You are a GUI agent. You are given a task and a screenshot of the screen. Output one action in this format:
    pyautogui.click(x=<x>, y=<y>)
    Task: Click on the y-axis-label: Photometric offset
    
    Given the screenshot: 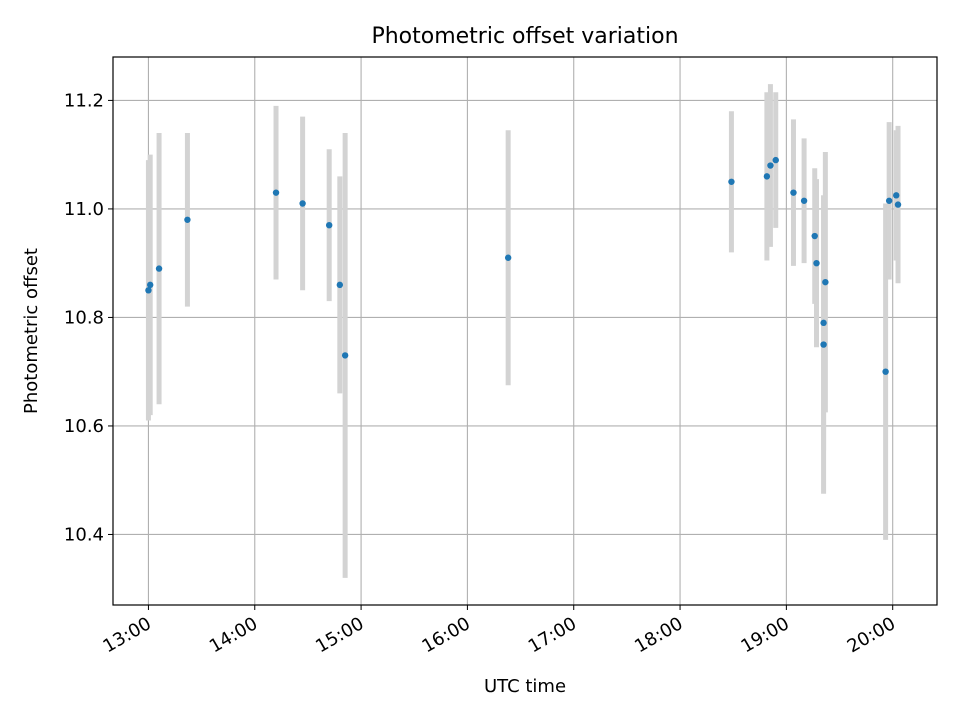 What is the action you would take?
    pyautogui.click(x=31, y=331)
    